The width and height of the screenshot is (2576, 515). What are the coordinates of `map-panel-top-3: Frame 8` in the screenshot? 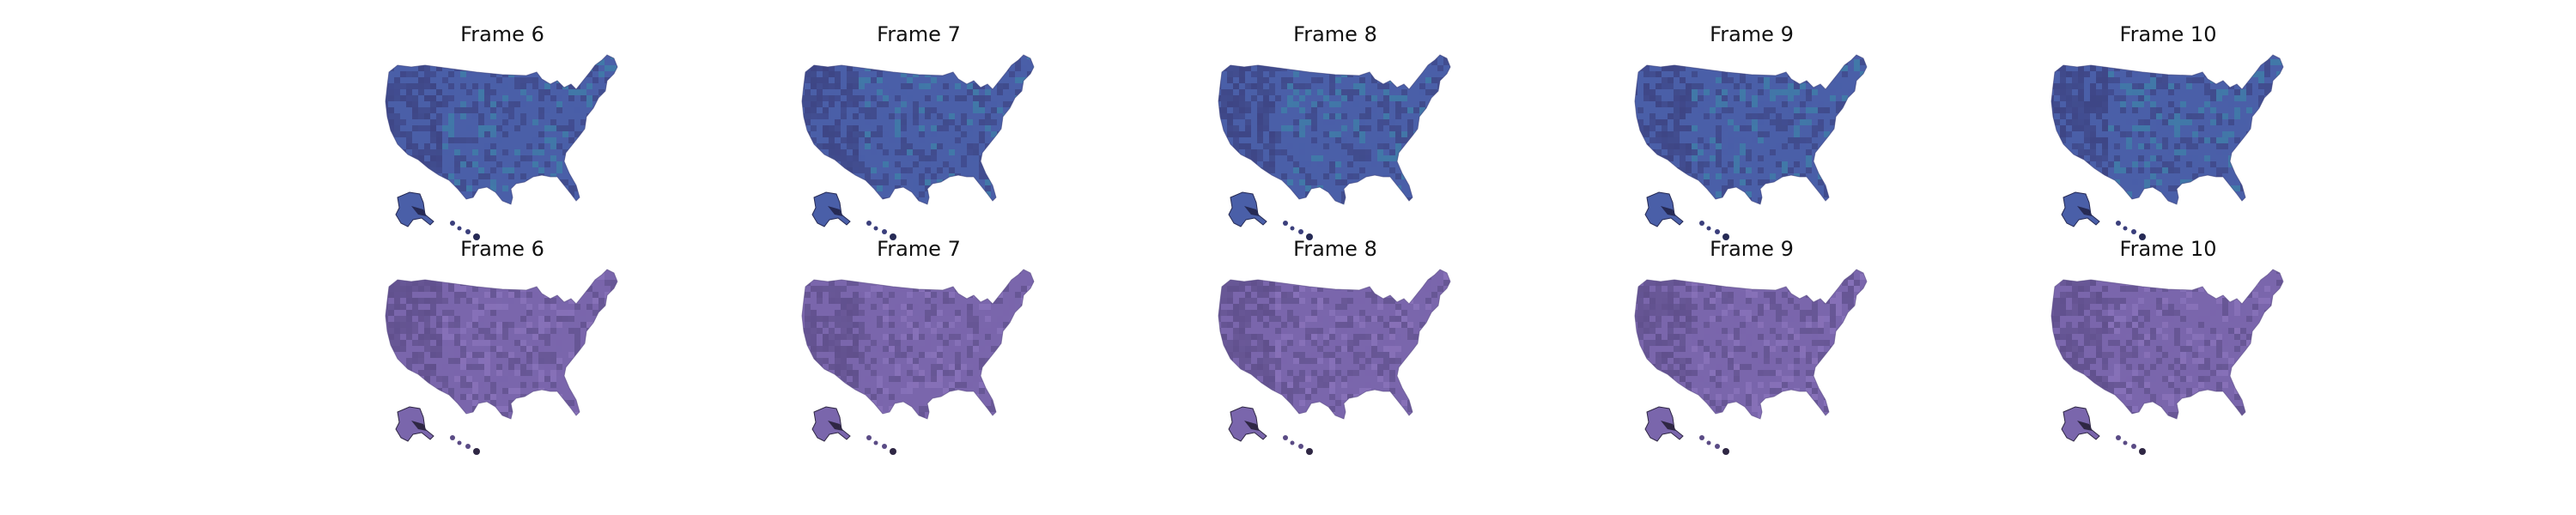 It's located at (1335, 135).